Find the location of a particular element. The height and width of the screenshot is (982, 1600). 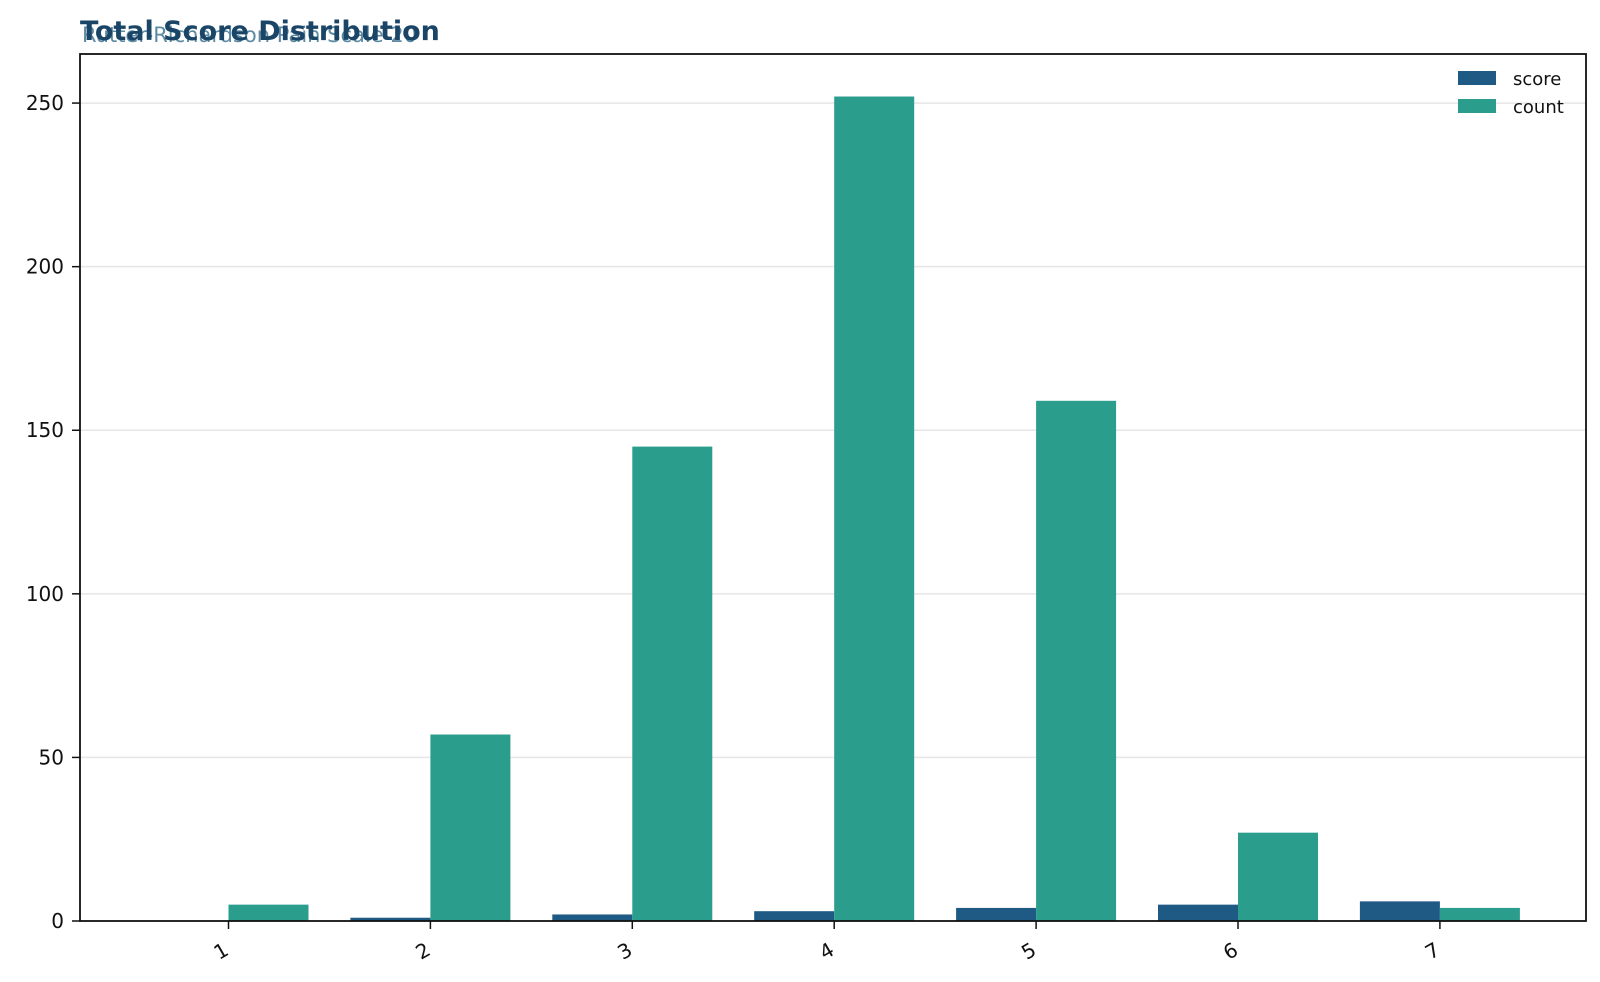

x-tick-label: 3 is located at coordinates (624, 950).